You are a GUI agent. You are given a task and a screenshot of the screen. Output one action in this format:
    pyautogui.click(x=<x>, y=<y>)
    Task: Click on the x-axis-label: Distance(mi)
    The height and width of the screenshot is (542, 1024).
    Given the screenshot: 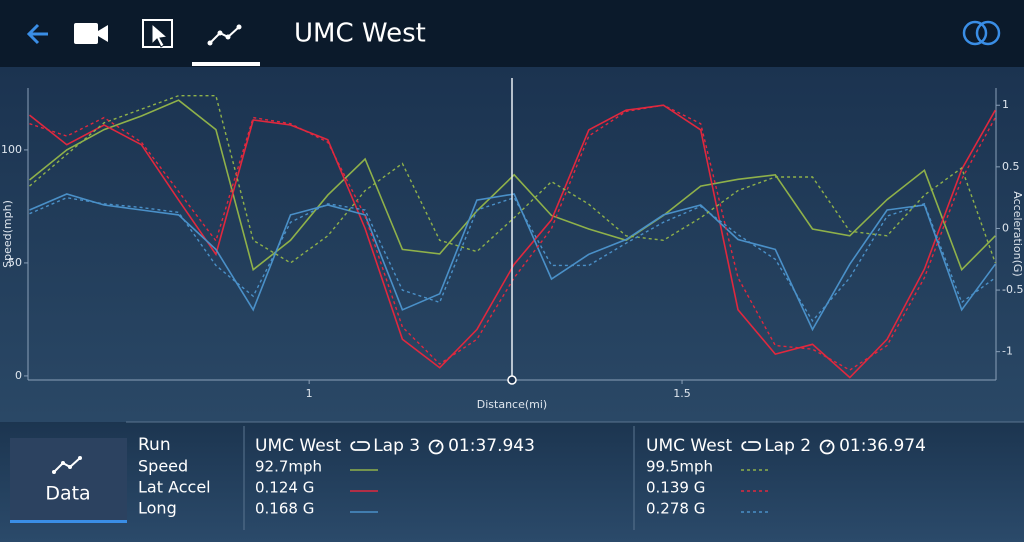 What is the action you would take?
    pyautogui.click(x=512, y=404)
    